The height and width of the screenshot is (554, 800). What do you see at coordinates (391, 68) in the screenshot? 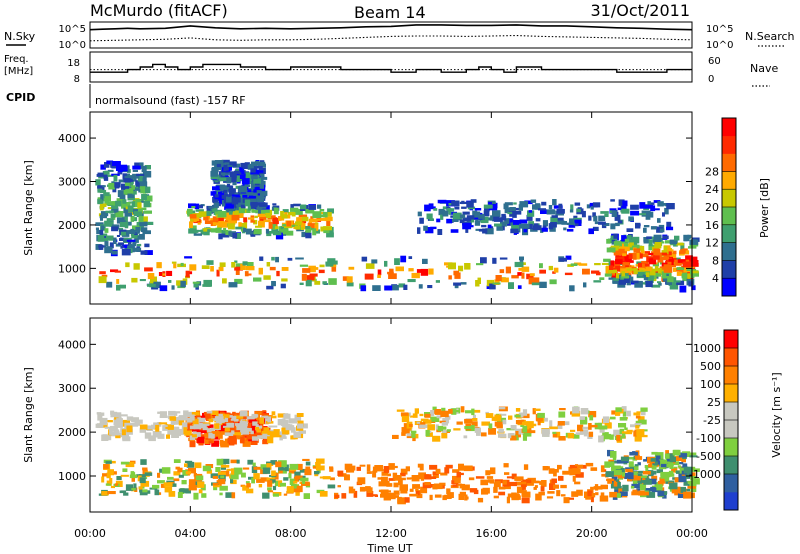
I see `frequency-series` at bounding box center [391, 68].